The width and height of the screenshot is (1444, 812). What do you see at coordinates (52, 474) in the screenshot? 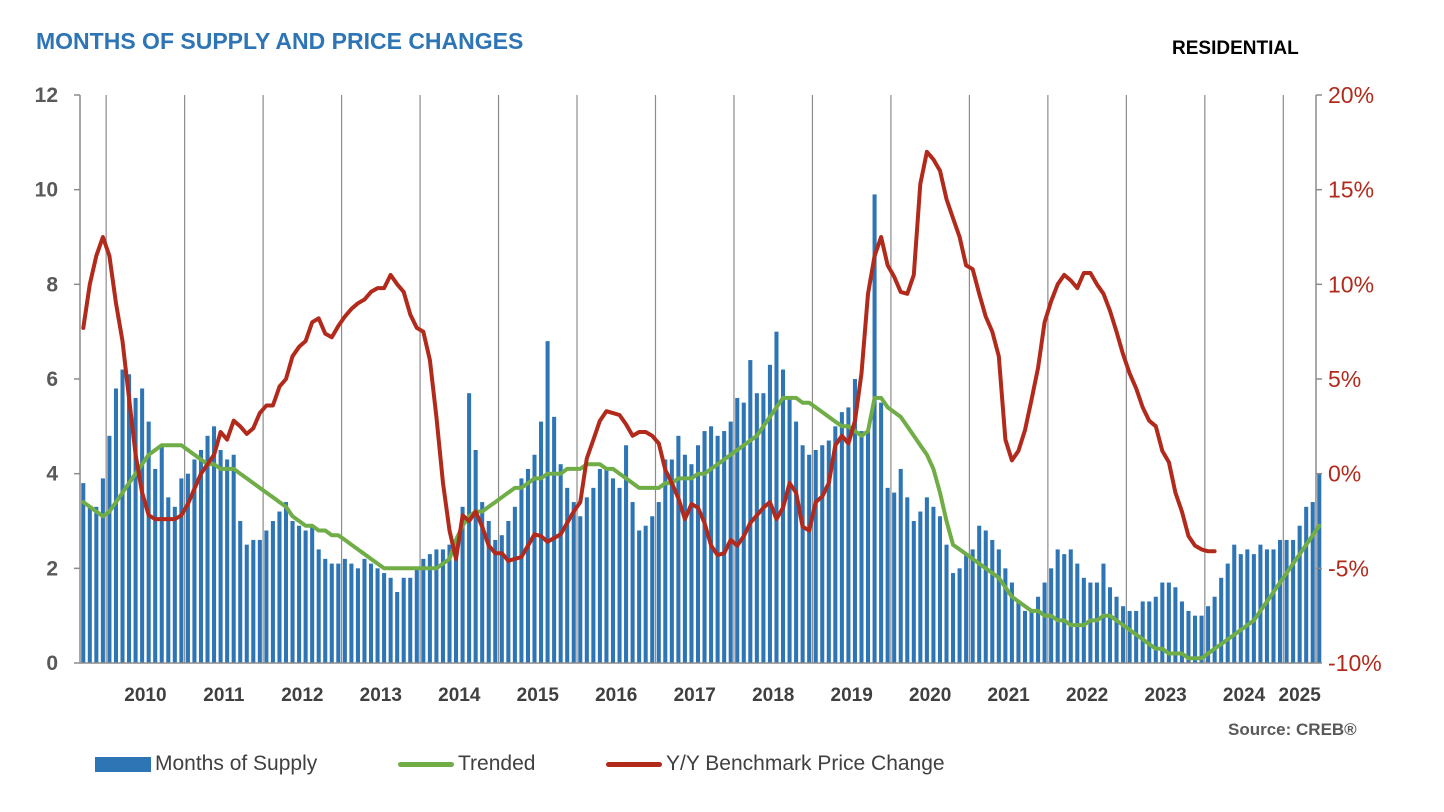
I see `left-tick-label: 4` at bounding box center [52, 474].